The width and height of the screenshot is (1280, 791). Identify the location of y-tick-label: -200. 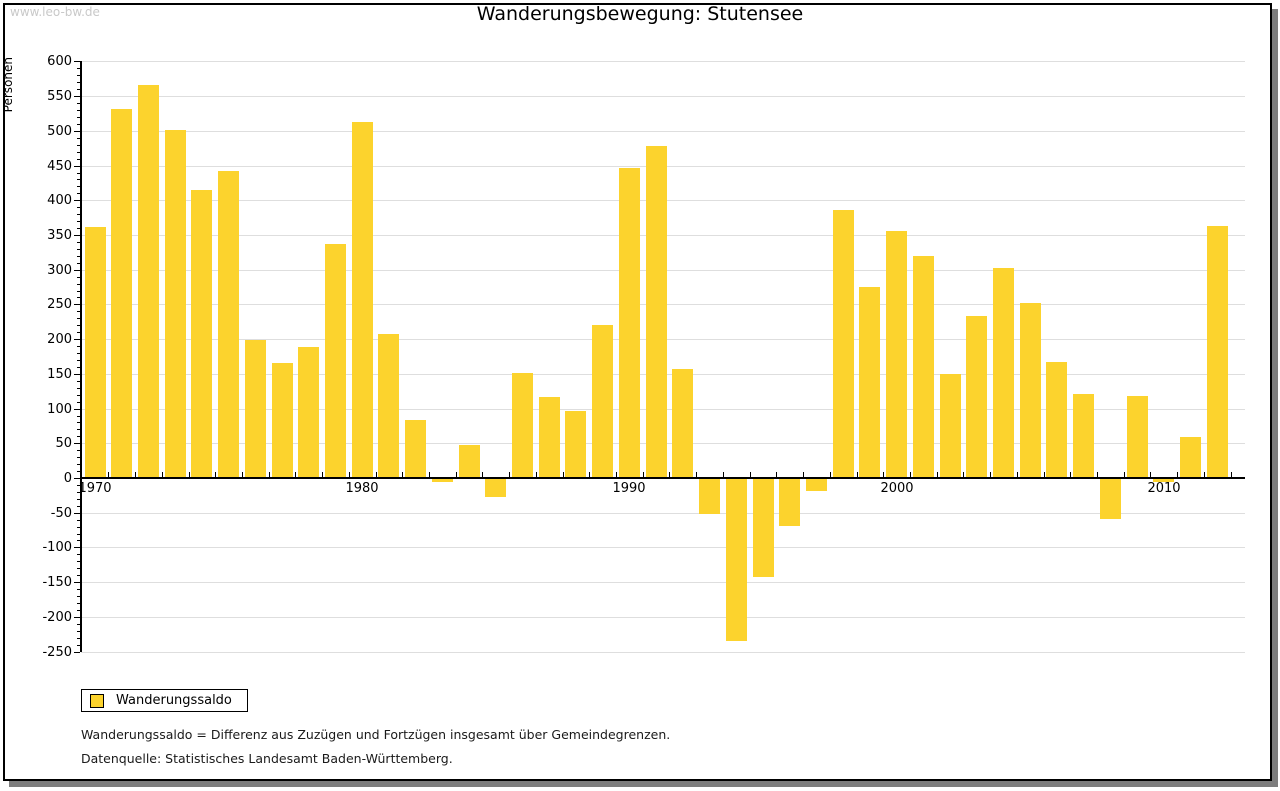
(57, 617).